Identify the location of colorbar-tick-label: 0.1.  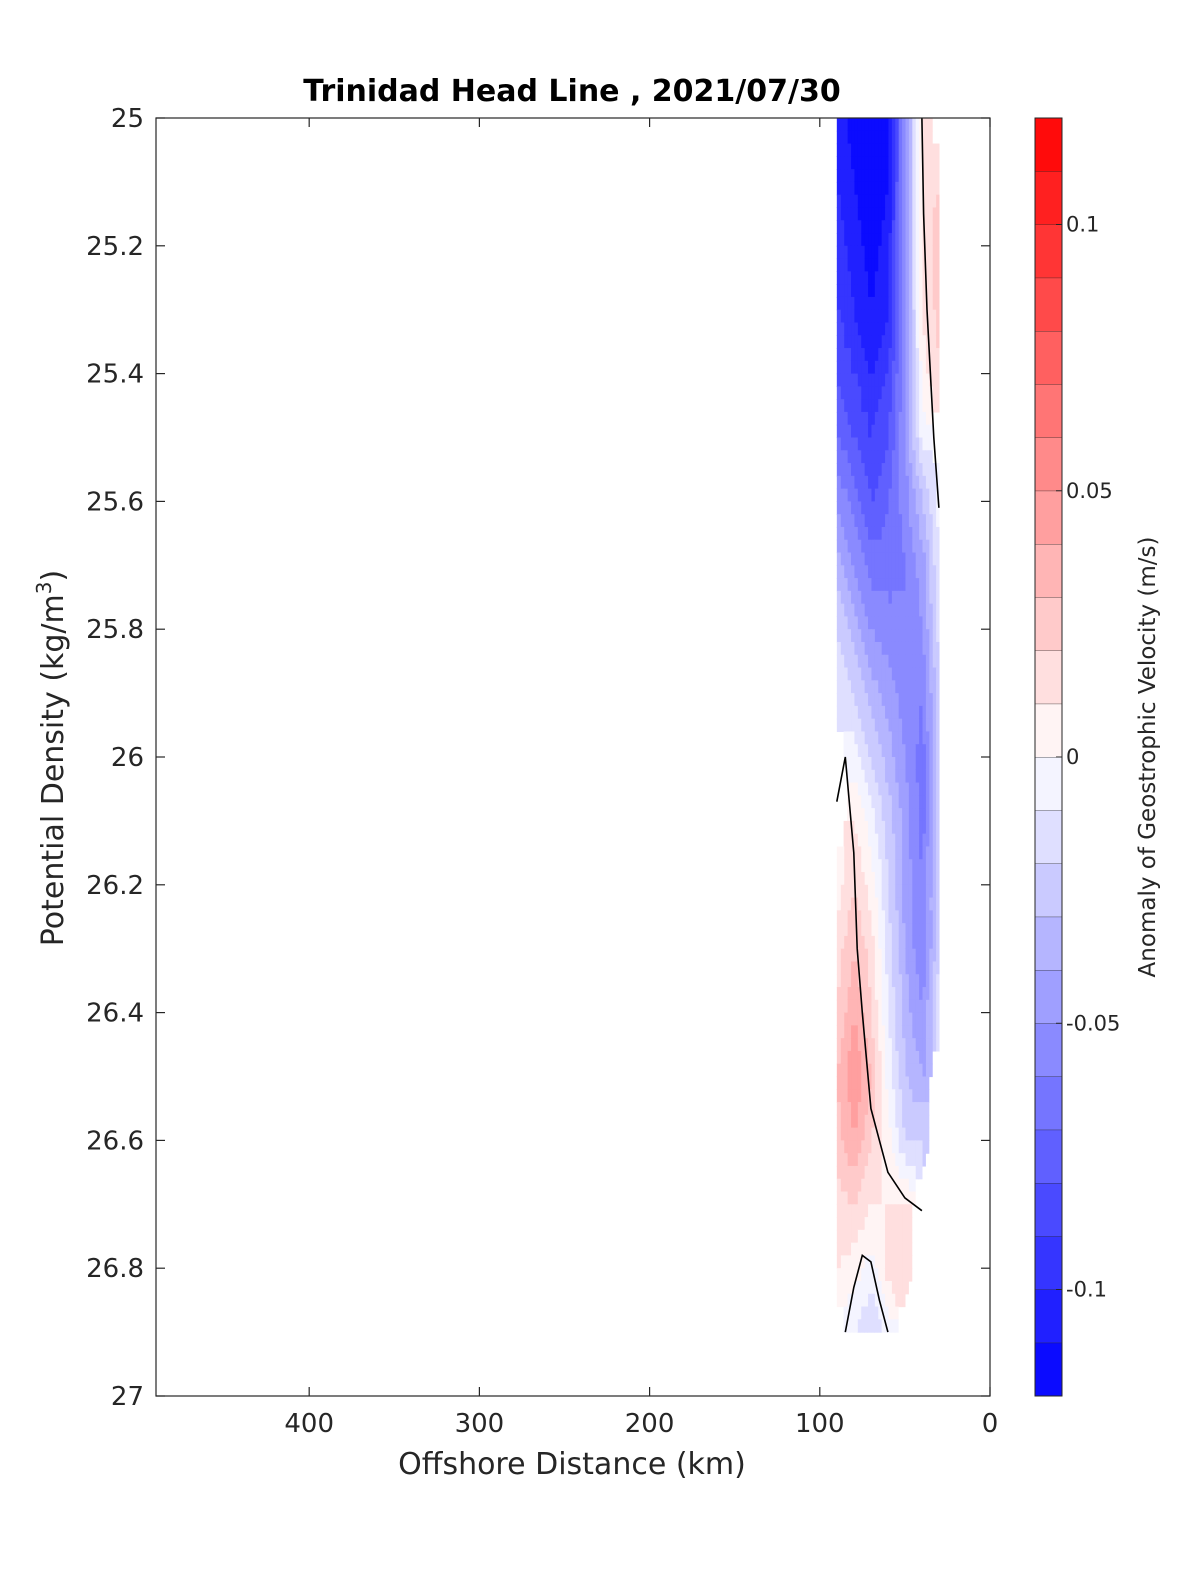
(1082, 225).